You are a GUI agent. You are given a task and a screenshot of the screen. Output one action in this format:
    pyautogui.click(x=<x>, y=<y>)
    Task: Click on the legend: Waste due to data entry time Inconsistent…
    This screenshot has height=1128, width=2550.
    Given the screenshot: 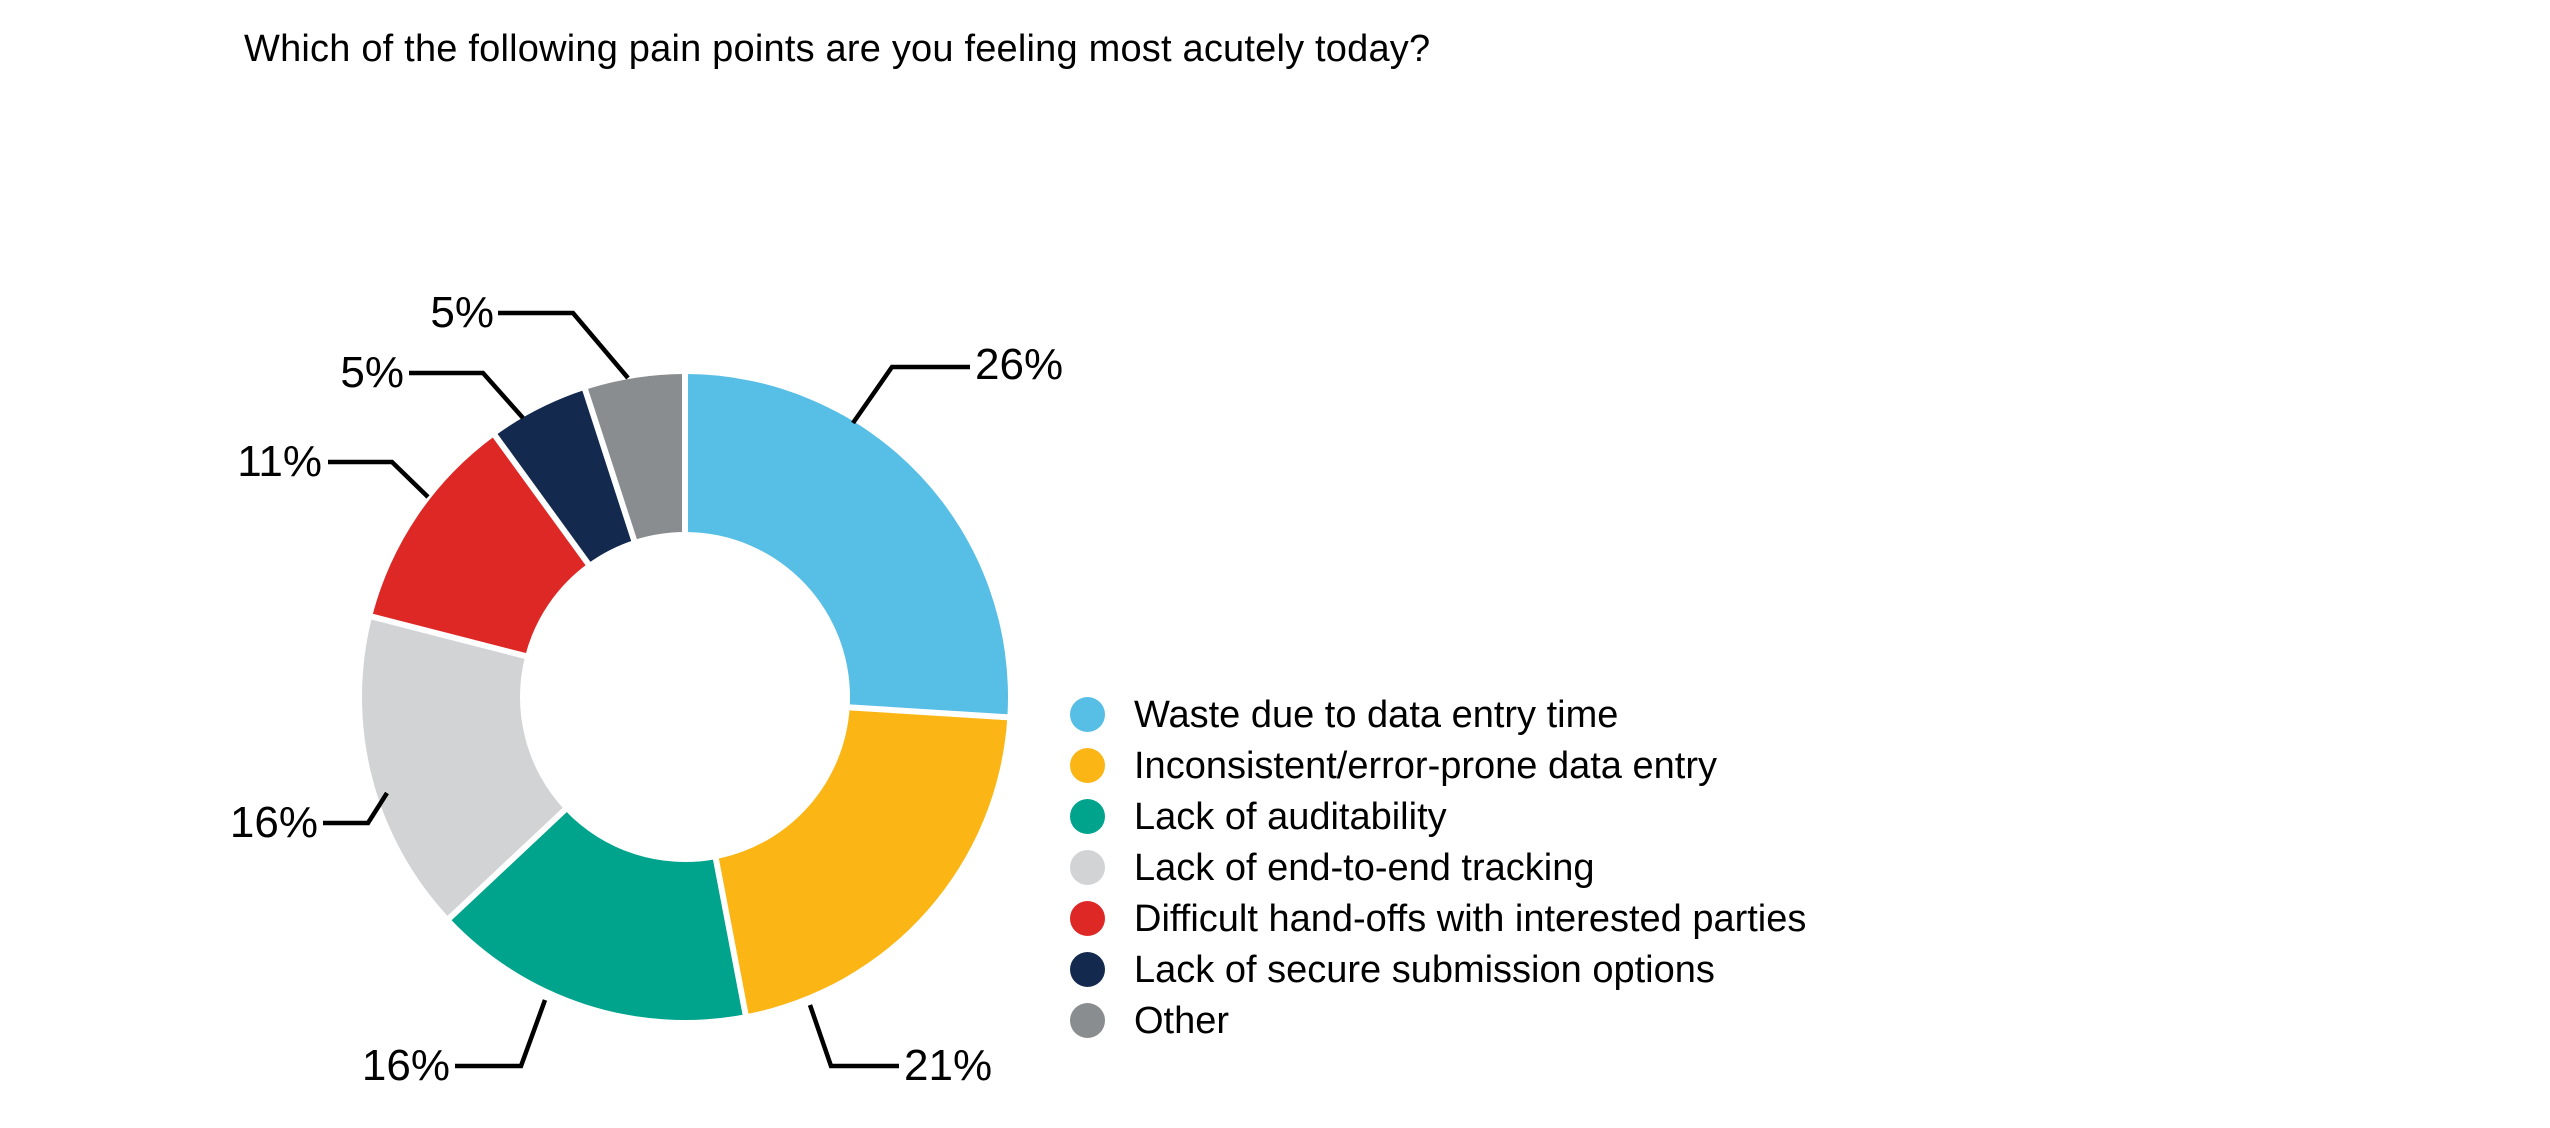 What is the action you would take?
    pyautogui.click(x=1438, y=867)
    